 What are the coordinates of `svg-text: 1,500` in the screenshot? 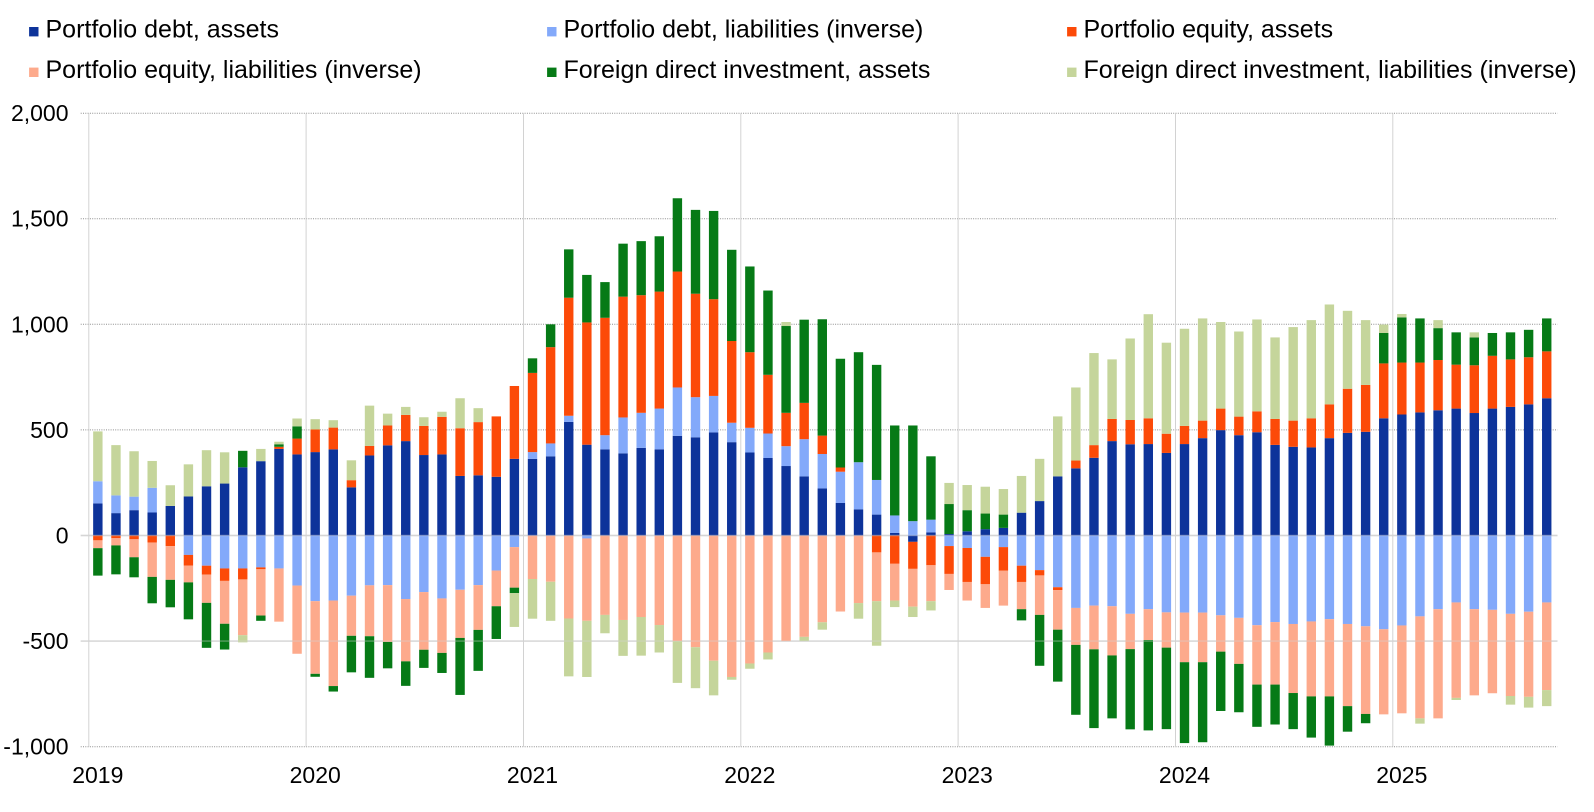 It's located at (40, 219).